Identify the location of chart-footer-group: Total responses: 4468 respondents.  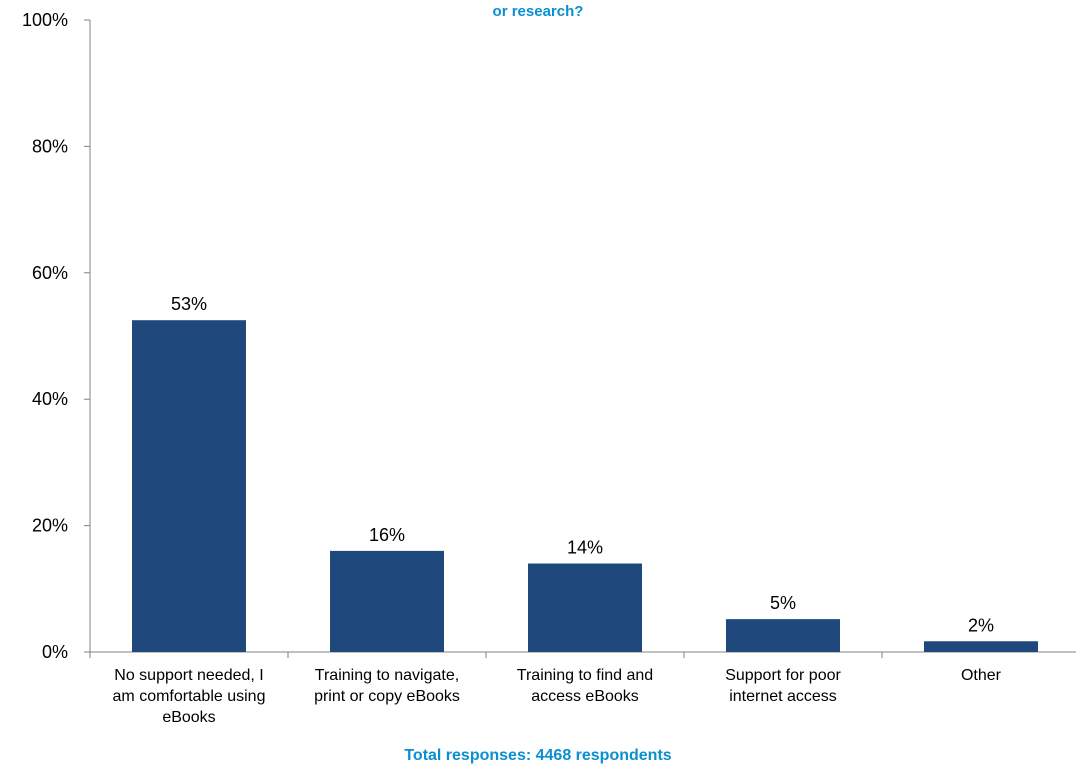
(537, 755).